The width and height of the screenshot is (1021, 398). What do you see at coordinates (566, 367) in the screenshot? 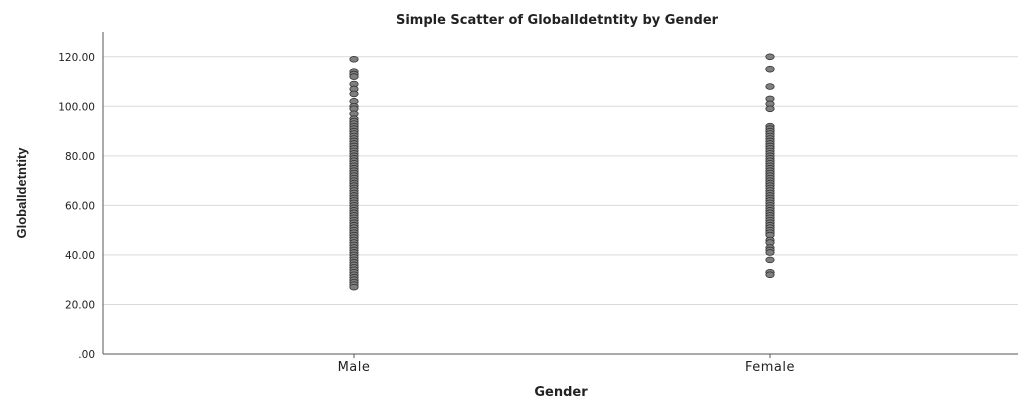
I see `x-tick-labels: Male Female` at bounding box center [566, 367].